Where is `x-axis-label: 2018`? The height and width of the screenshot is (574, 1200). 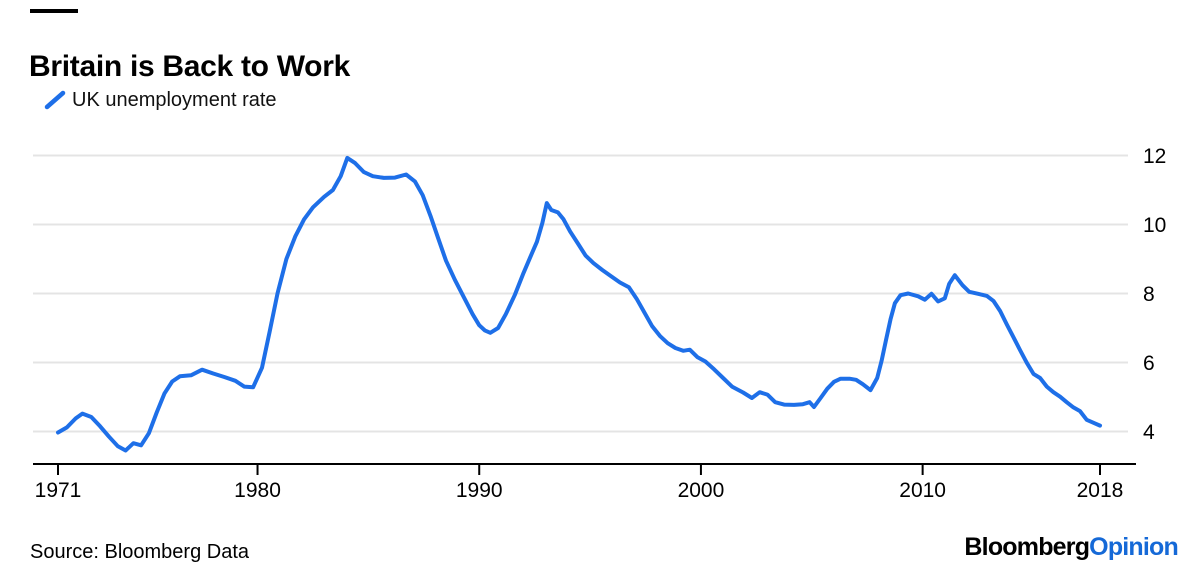 x-axis-label: 2018 is located at coordinates (1100, 490).